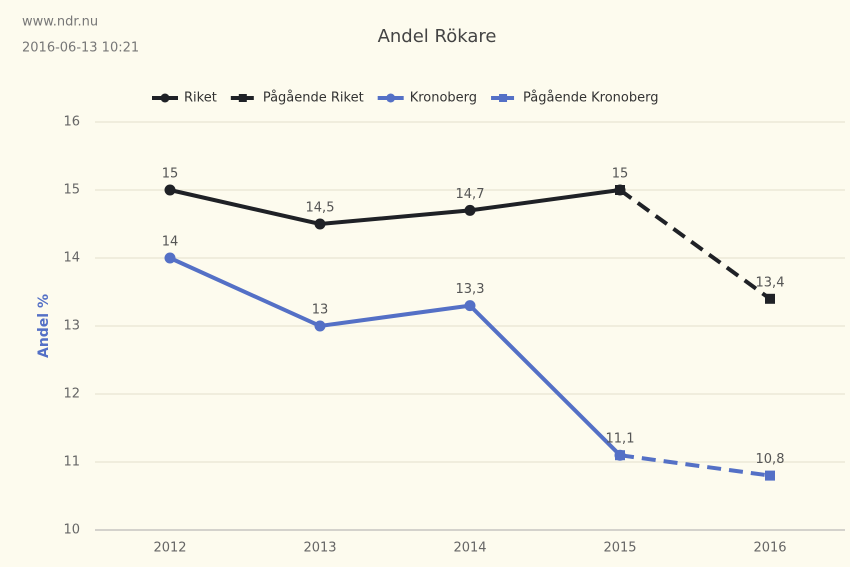  Describe the element at coordinates (620, 439) in the screenshot. I see `data-label: 11,1` at that location.